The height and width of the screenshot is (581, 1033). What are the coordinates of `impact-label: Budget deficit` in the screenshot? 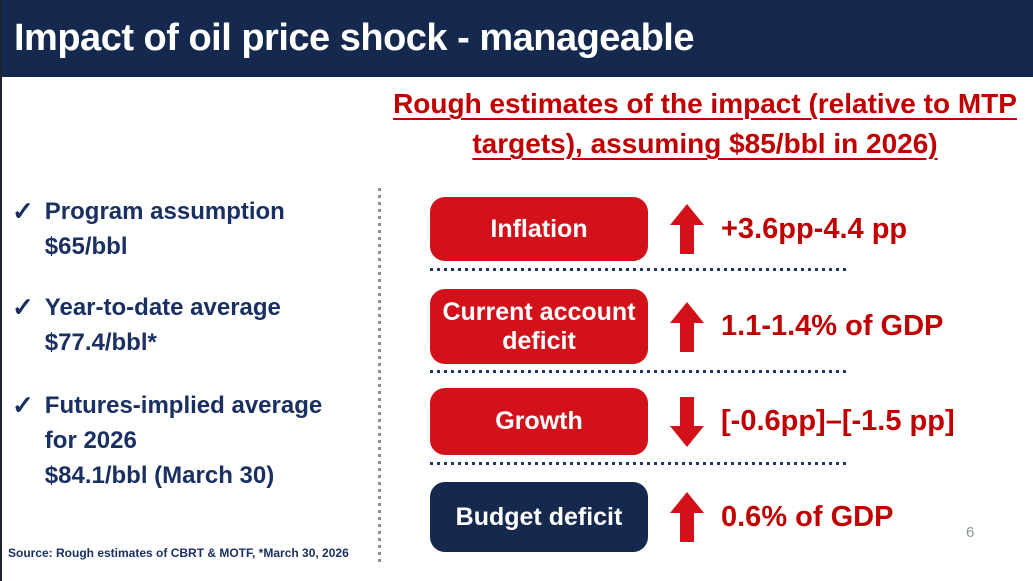 It's located at (539, 516).